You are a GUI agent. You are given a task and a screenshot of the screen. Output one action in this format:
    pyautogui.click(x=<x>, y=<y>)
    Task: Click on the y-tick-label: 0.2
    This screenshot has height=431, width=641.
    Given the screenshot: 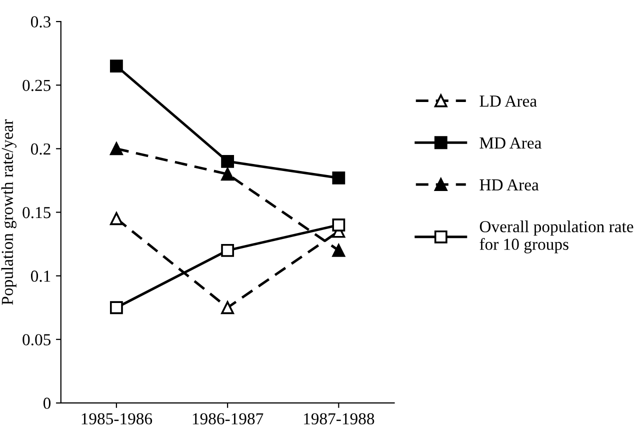 What is the action you would take?
    pyautogui.click(x=40, y=149)
    